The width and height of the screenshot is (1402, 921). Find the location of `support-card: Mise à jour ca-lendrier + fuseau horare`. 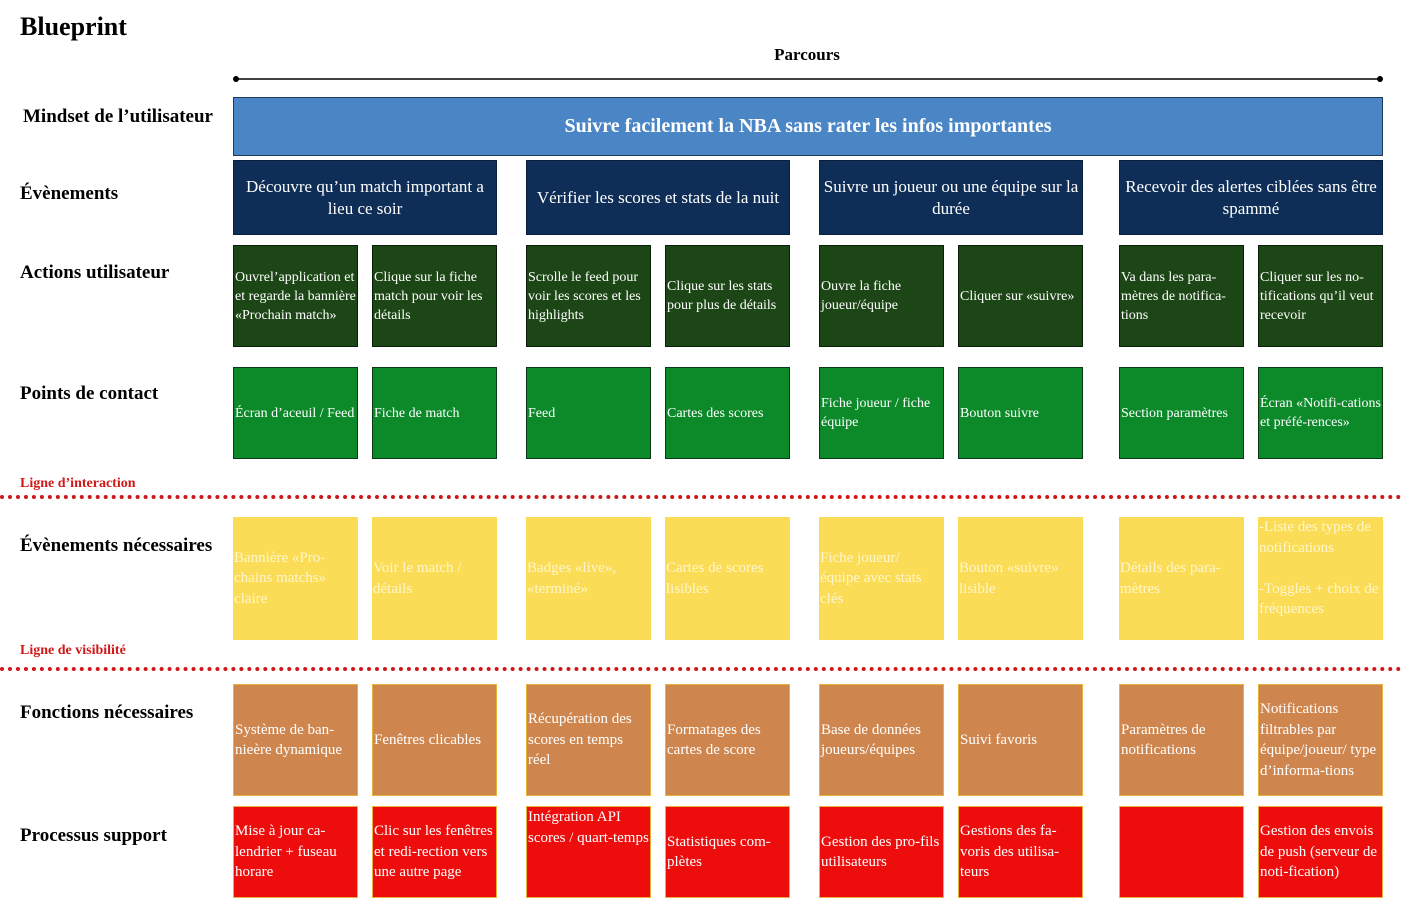

support-card: Mise à jour ca-lendrier + fuseau horare is located at coordinates (295, 852).